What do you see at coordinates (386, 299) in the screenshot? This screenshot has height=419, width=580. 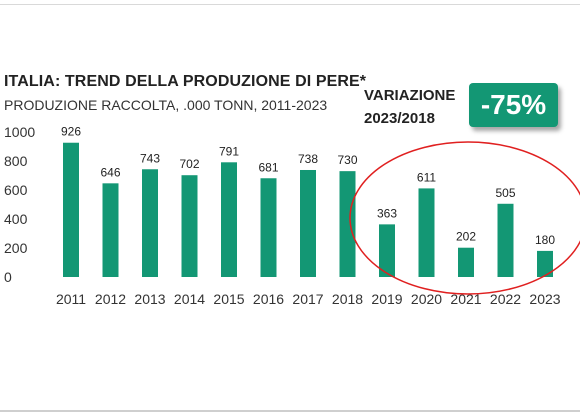 I see `x-tick-label: 2019` at bounding box center [386, 299].